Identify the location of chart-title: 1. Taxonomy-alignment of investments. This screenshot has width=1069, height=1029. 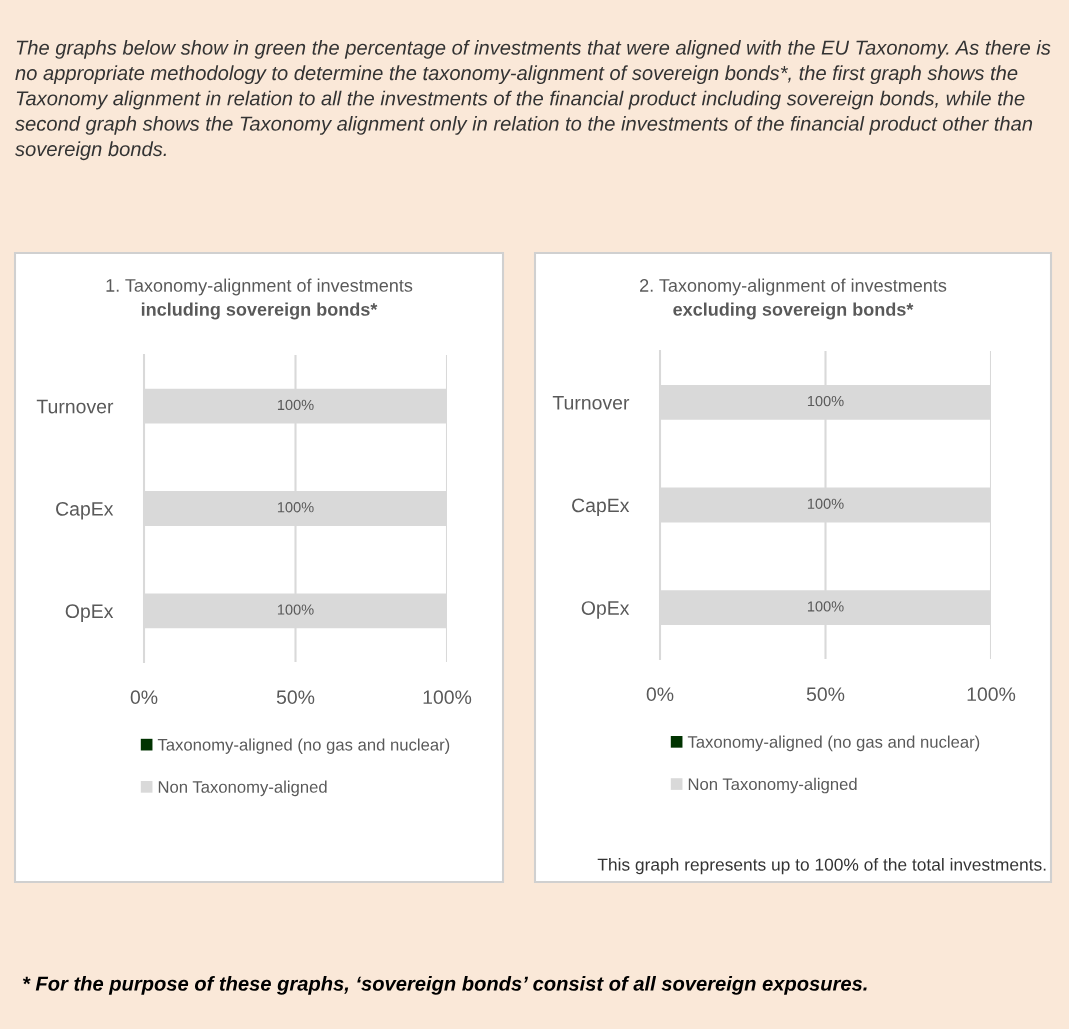
(259, 287).